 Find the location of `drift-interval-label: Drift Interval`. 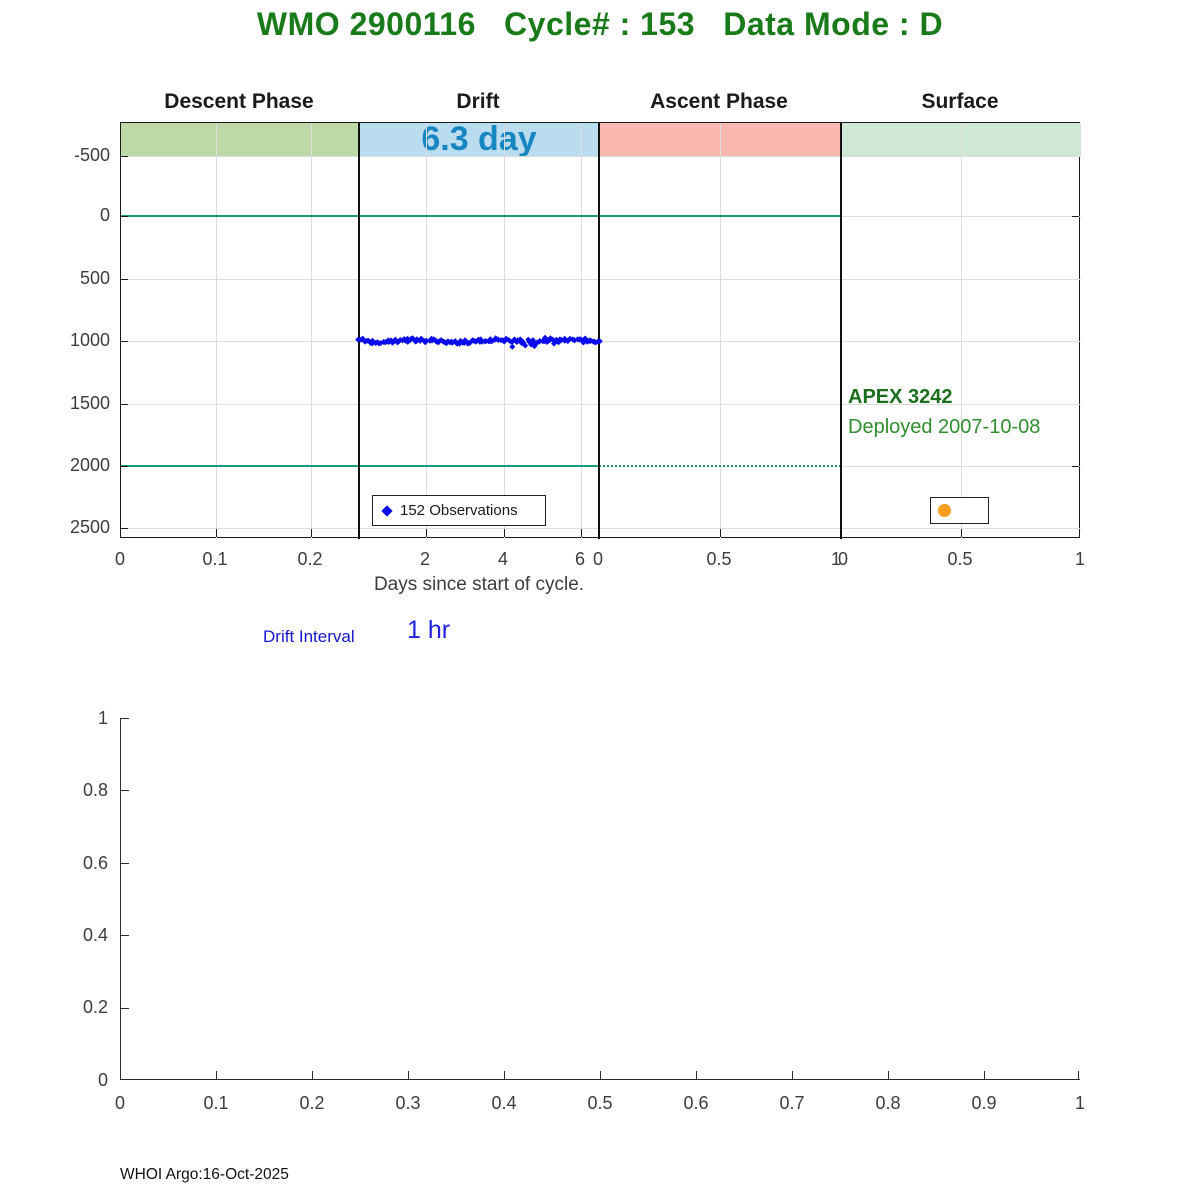

drift-interval-label: Drift Interval is located at coordinates (309, 636).